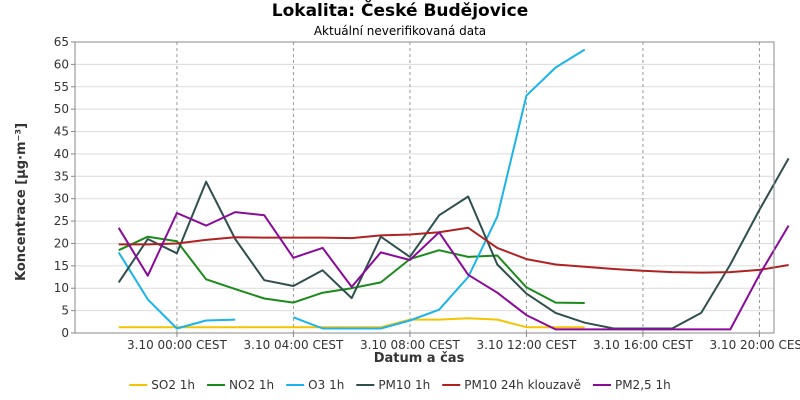 This screenshot has width=800, height=400. I want to click on legend-item: PM10 24h klouzavě, so click(511, 385).